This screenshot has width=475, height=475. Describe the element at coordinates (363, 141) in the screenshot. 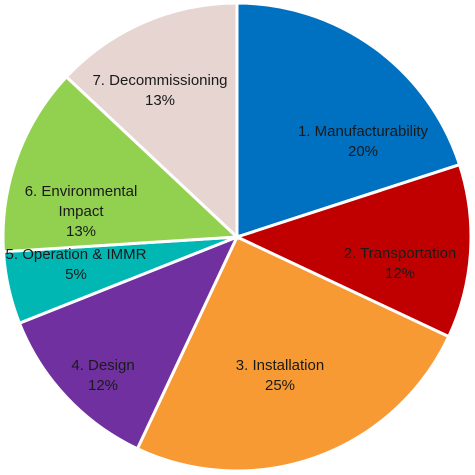

I see `pie-label-1: 1. Manufacturability 20%` at that location.